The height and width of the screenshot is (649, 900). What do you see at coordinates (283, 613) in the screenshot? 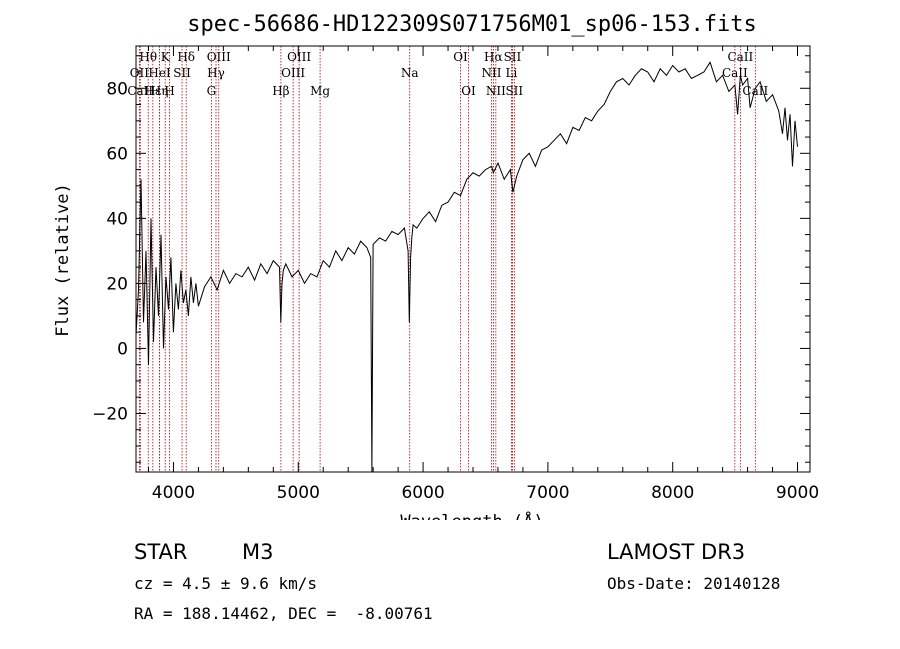
I see `coordinates: RA = 188.14462, DEC = -8.00761` at bounding box center [283, 613].